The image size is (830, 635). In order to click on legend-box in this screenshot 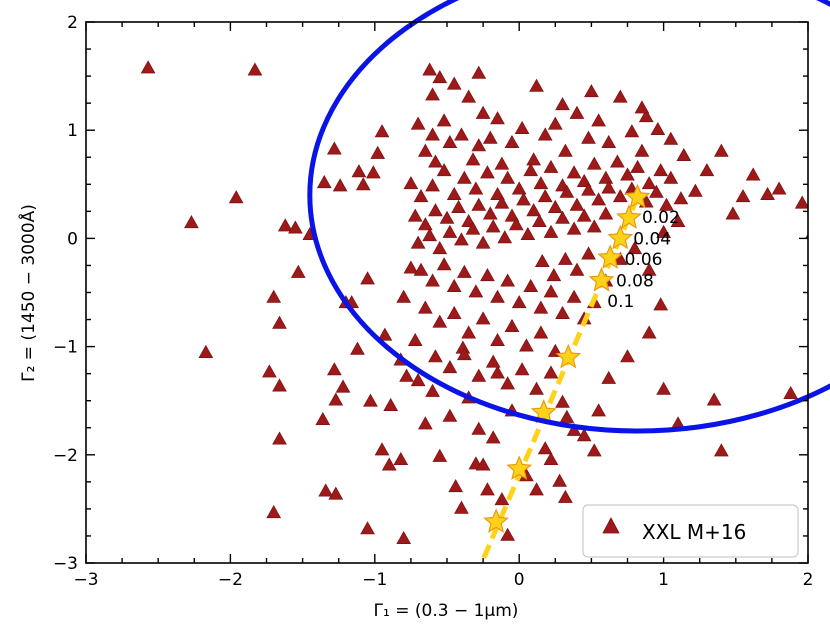, I will do `click(690, 531)`.